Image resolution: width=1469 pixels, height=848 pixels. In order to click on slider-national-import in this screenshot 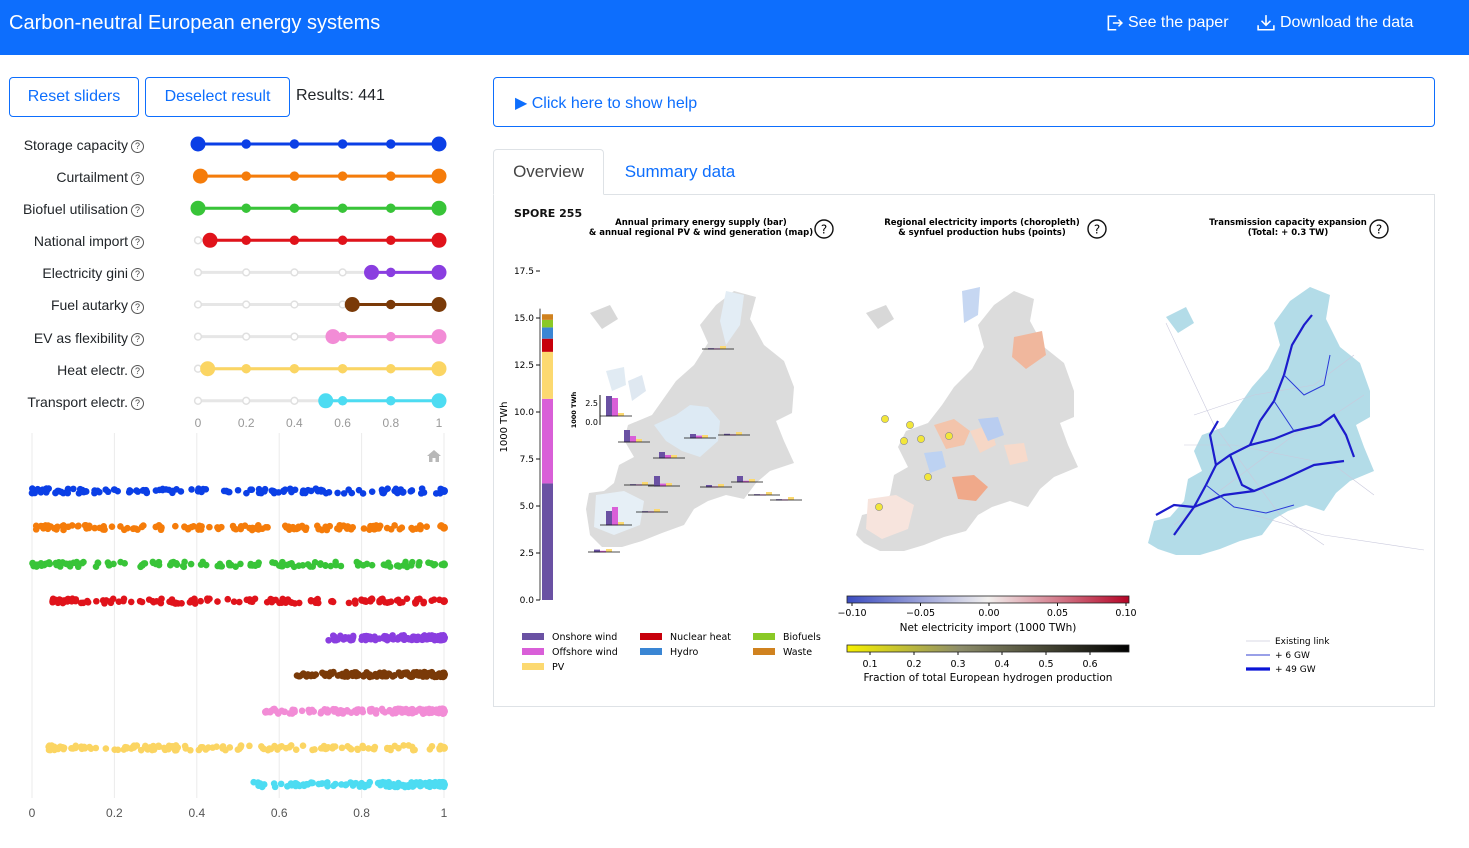, I will do `click(320, 240)`.